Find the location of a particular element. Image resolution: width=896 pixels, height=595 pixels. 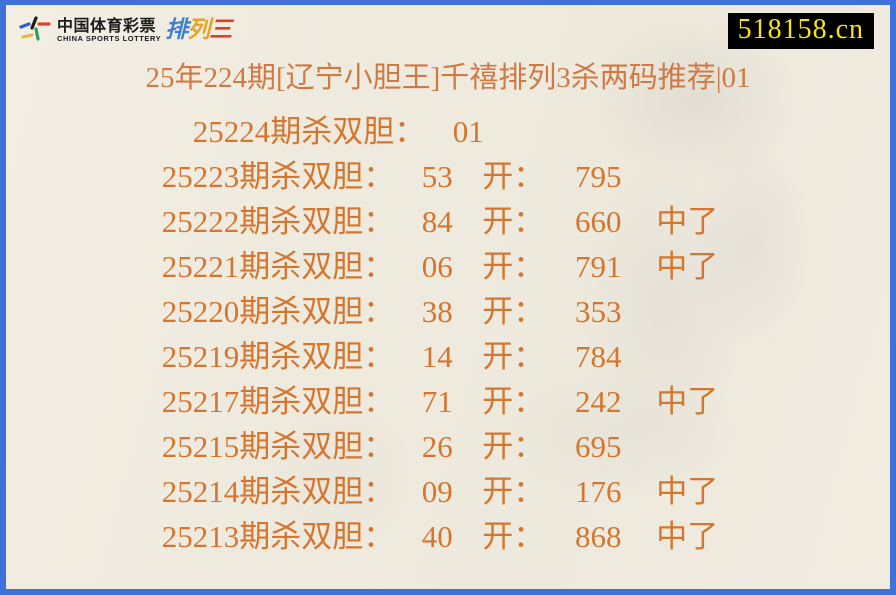

row-open-value: 242 is located at coordinates (598, 401).